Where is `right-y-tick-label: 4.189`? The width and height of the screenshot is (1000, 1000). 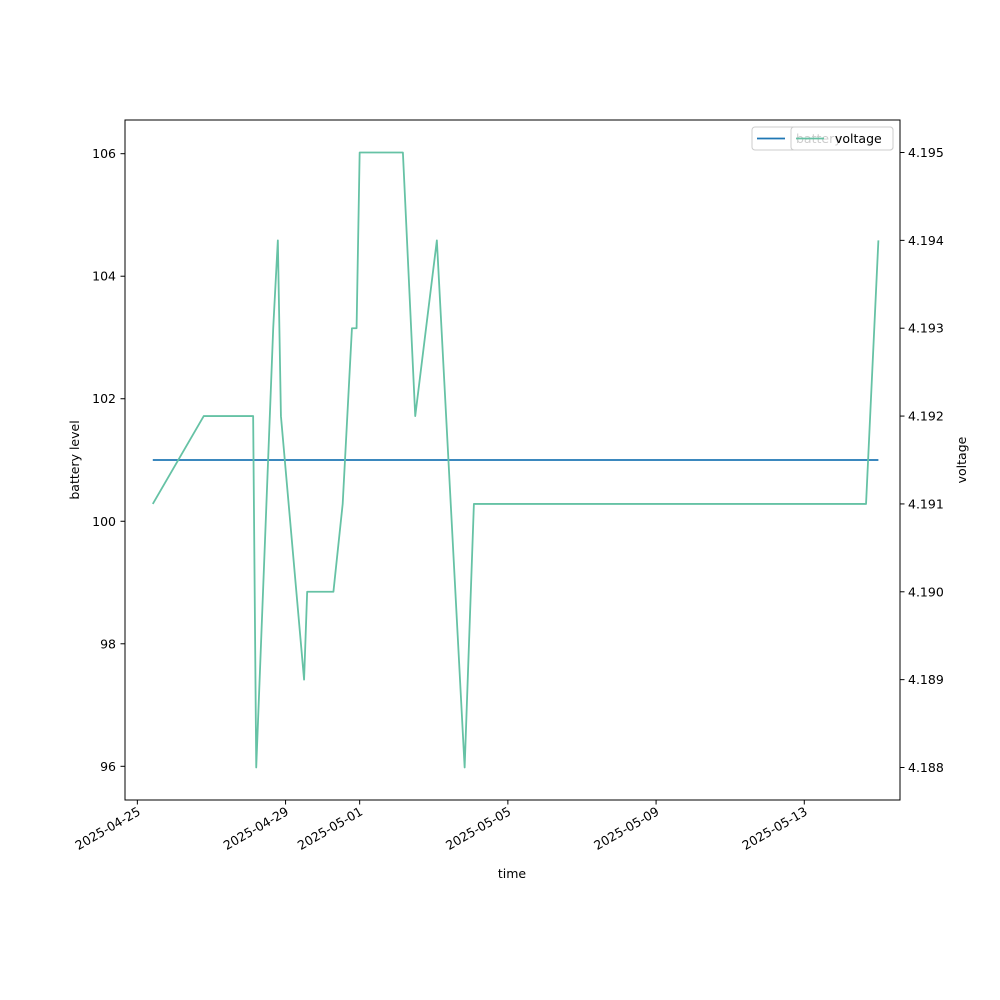
right-y-tick-label: 4.189 is located at coordinates (926, 679).